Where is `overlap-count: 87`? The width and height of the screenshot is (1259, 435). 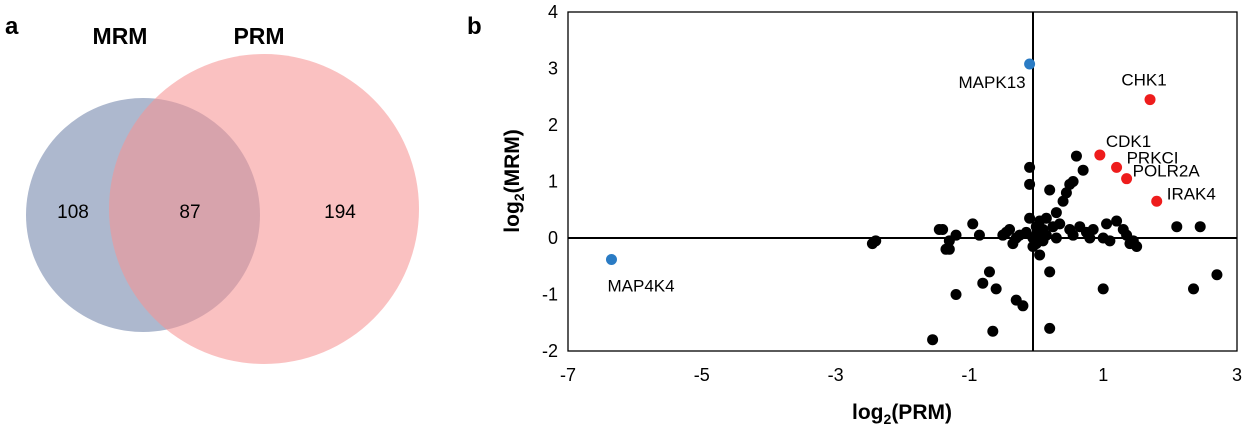
overlap-count: 87 is located at coordinates (189, 212).